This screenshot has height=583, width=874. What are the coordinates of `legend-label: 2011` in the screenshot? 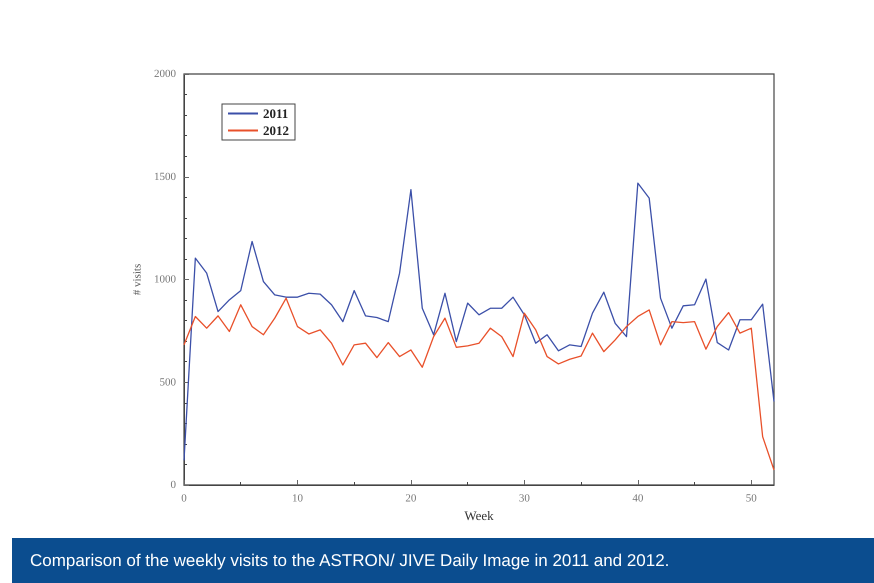 It's located at (275, 113).